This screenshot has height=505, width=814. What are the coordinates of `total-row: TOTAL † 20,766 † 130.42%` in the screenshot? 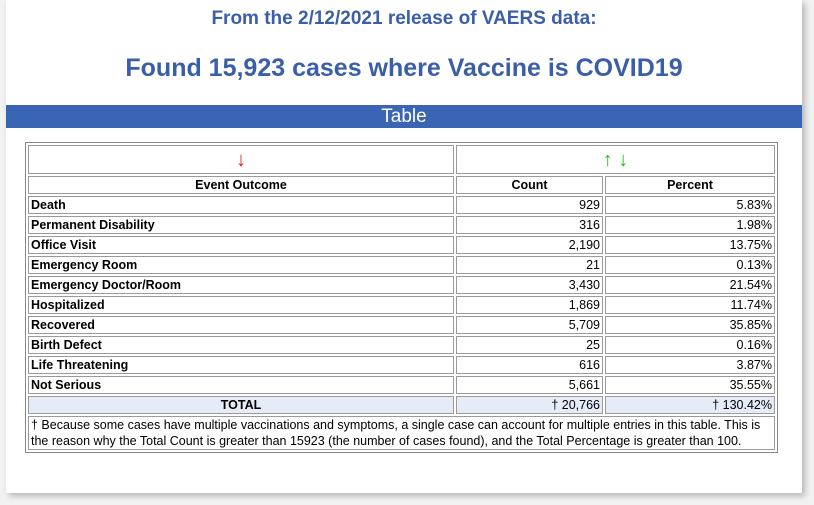 It's located at (401, 405).